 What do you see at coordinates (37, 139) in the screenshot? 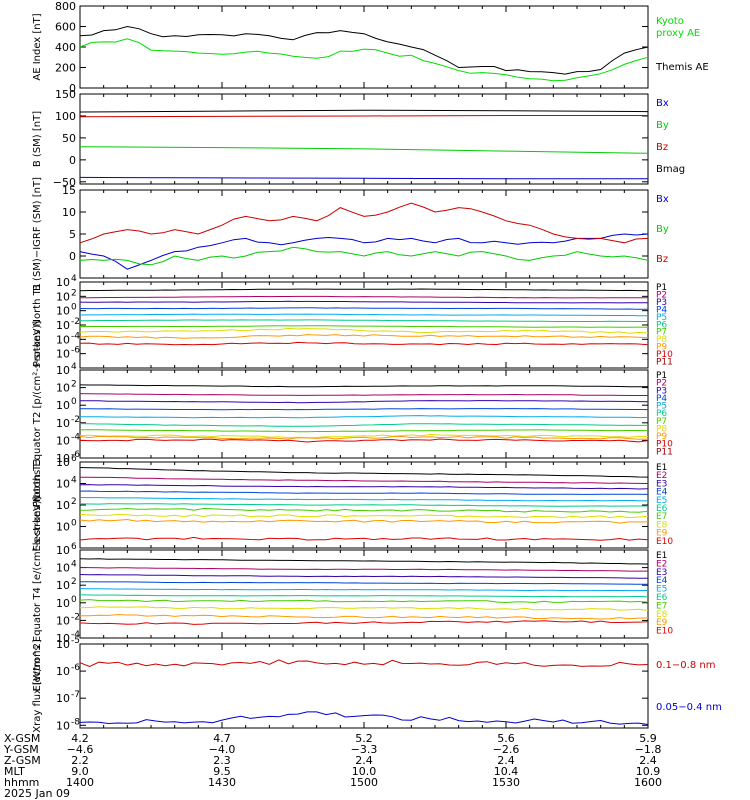
I see `y-axis-label: B (SM) [nT]` at bounding box center [37, 139].